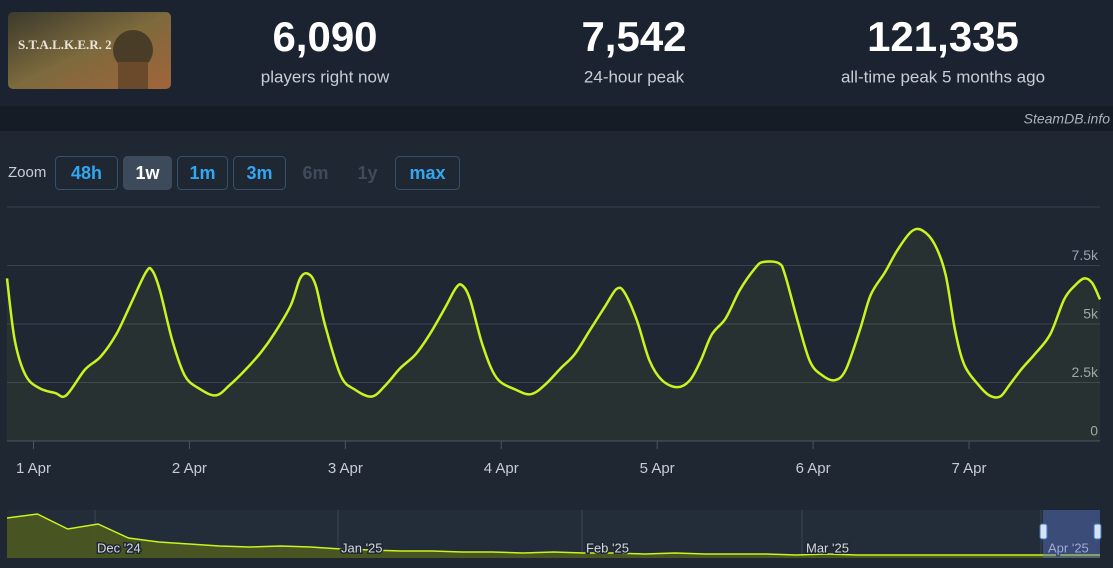  What do you see at coordinates (367, 173) in the screenshot?
I see `zoom-button-label: 1y` at bounding box center [367, 173].